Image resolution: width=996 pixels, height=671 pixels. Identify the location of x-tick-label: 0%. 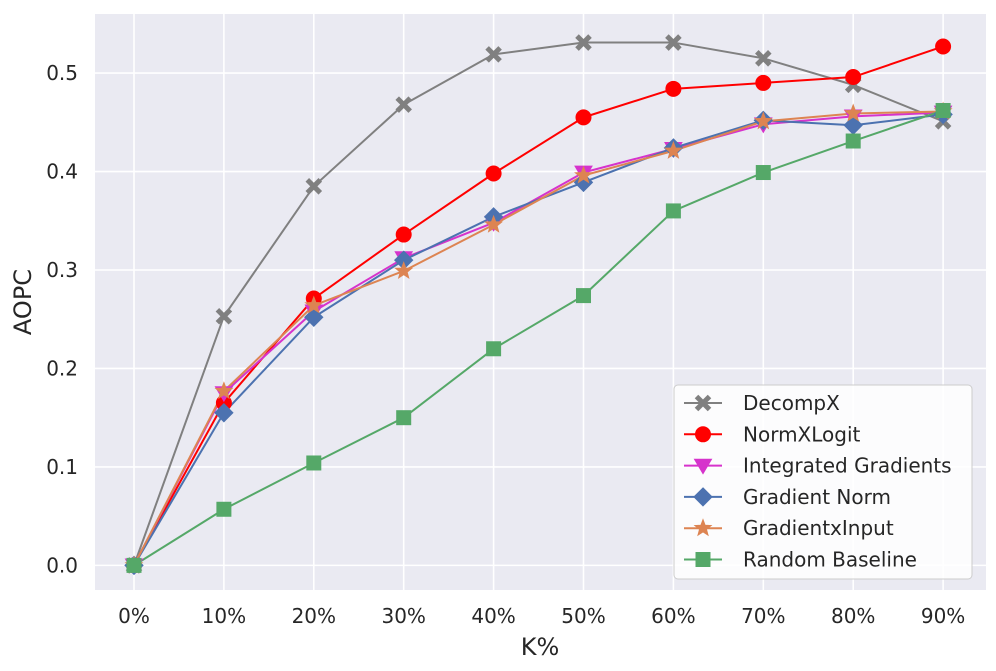
(134, 616).